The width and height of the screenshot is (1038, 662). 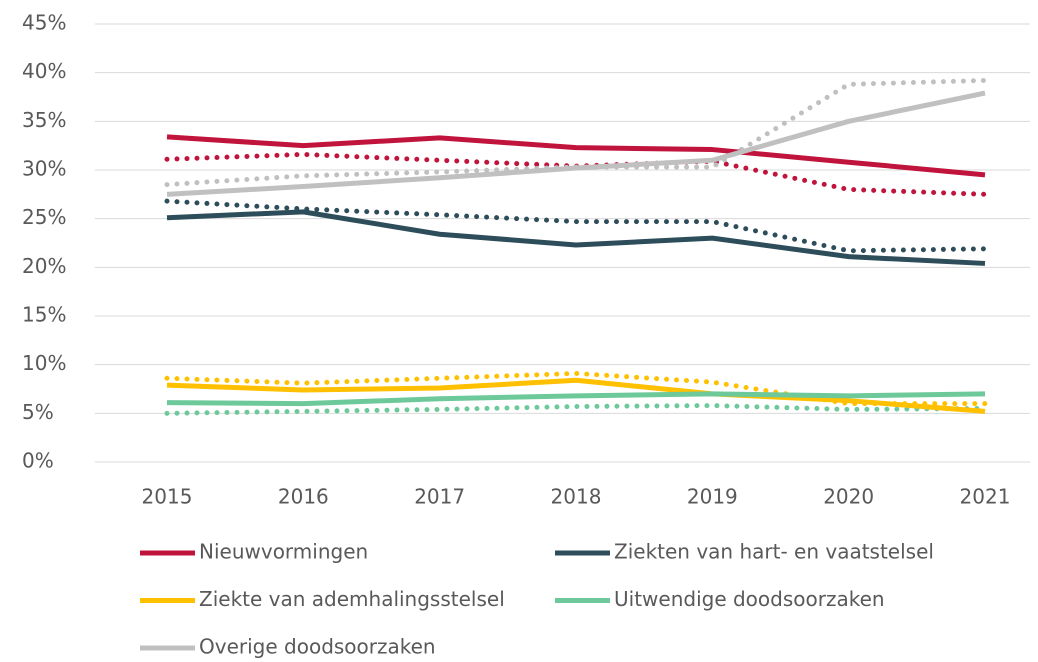 What do you see at coordinates (712, 497) in the screenshot?
I see `x-tick-label: 2019` at bounding box center [712, 497].